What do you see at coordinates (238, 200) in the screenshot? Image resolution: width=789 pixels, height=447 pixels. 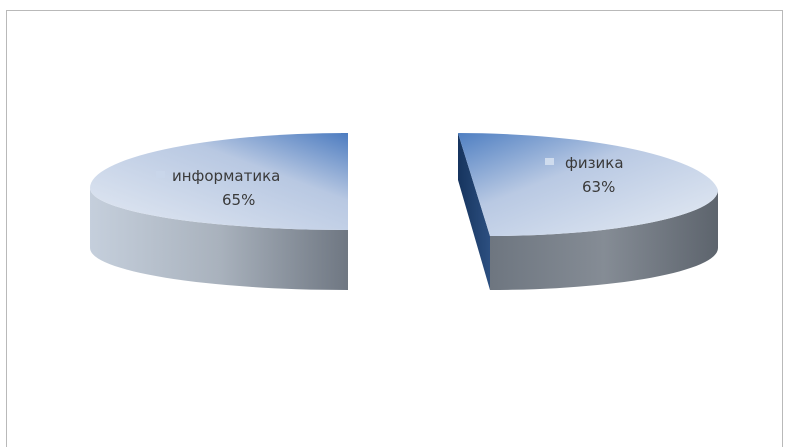 I see `slice-label-value: 65%` at bounding box center [238, 200].